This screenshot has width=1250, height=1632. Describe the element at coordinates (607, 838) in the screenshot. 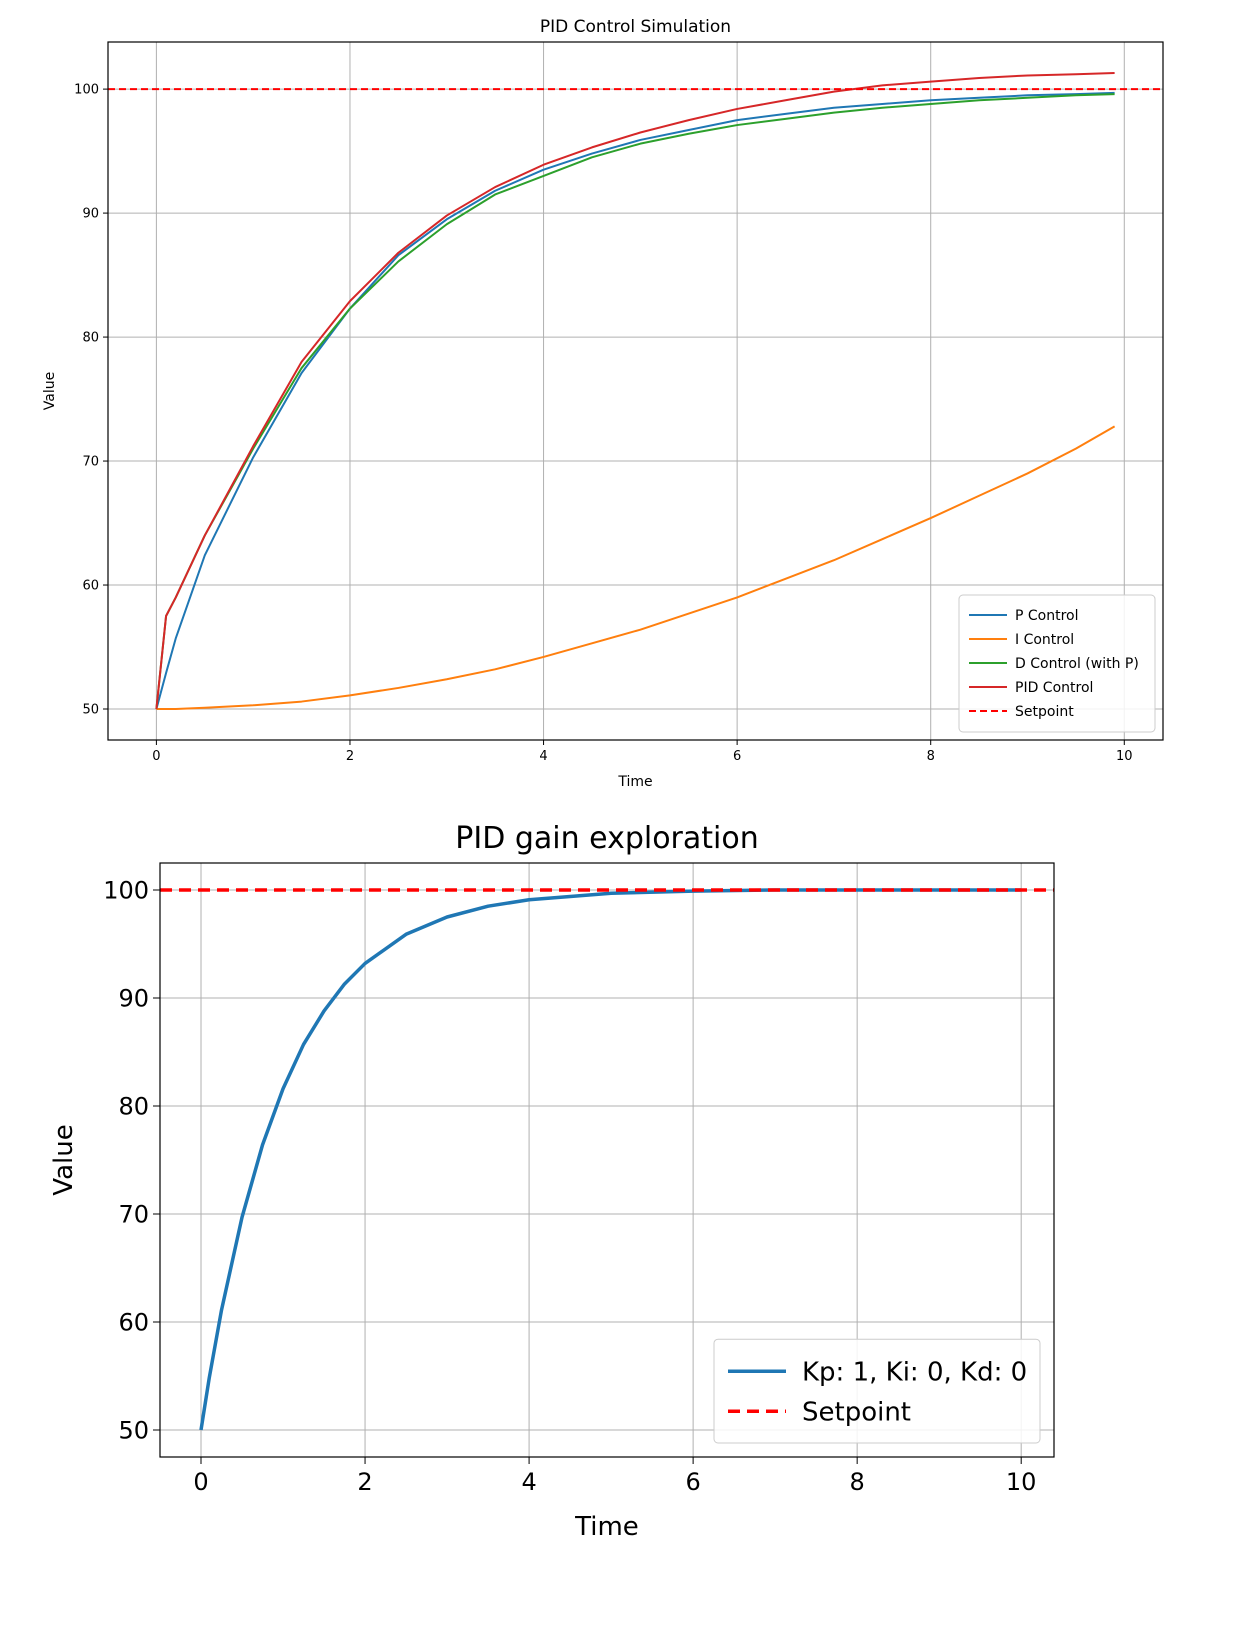

I see `chart-title: PID gain exploration` at that location.